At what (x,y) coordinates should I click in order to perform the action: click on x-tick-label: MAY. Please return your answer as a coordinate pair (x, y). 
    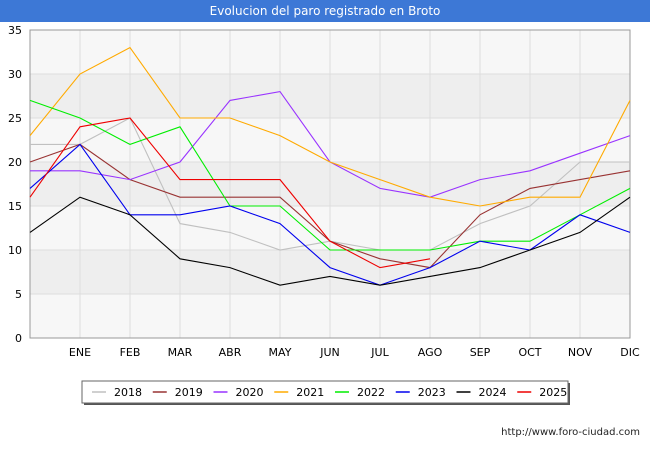
    Looking at the image, I should click on (280, 352).